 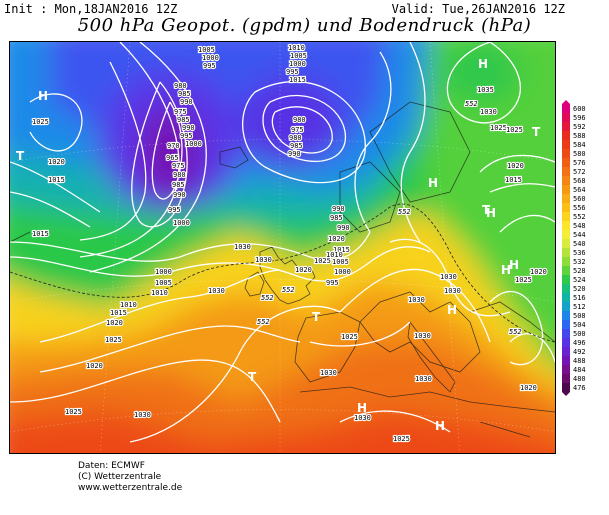 I want to click on legend-label: 492, so click(x=579, y=352).